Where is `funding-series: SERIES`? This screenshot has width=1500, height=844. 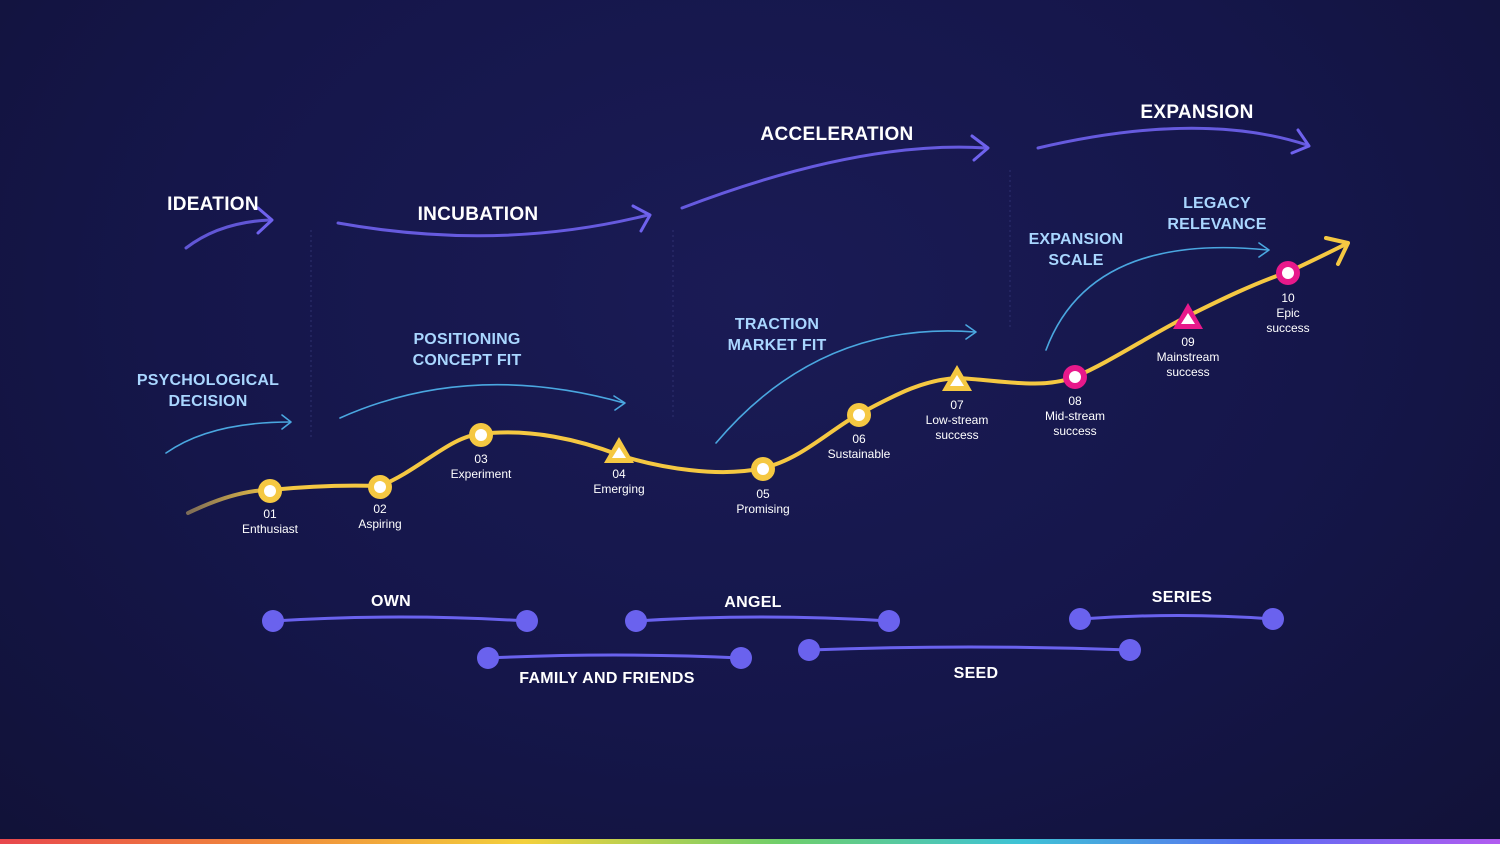 funding-series: SERIES is located at coordinates (1176, 609).